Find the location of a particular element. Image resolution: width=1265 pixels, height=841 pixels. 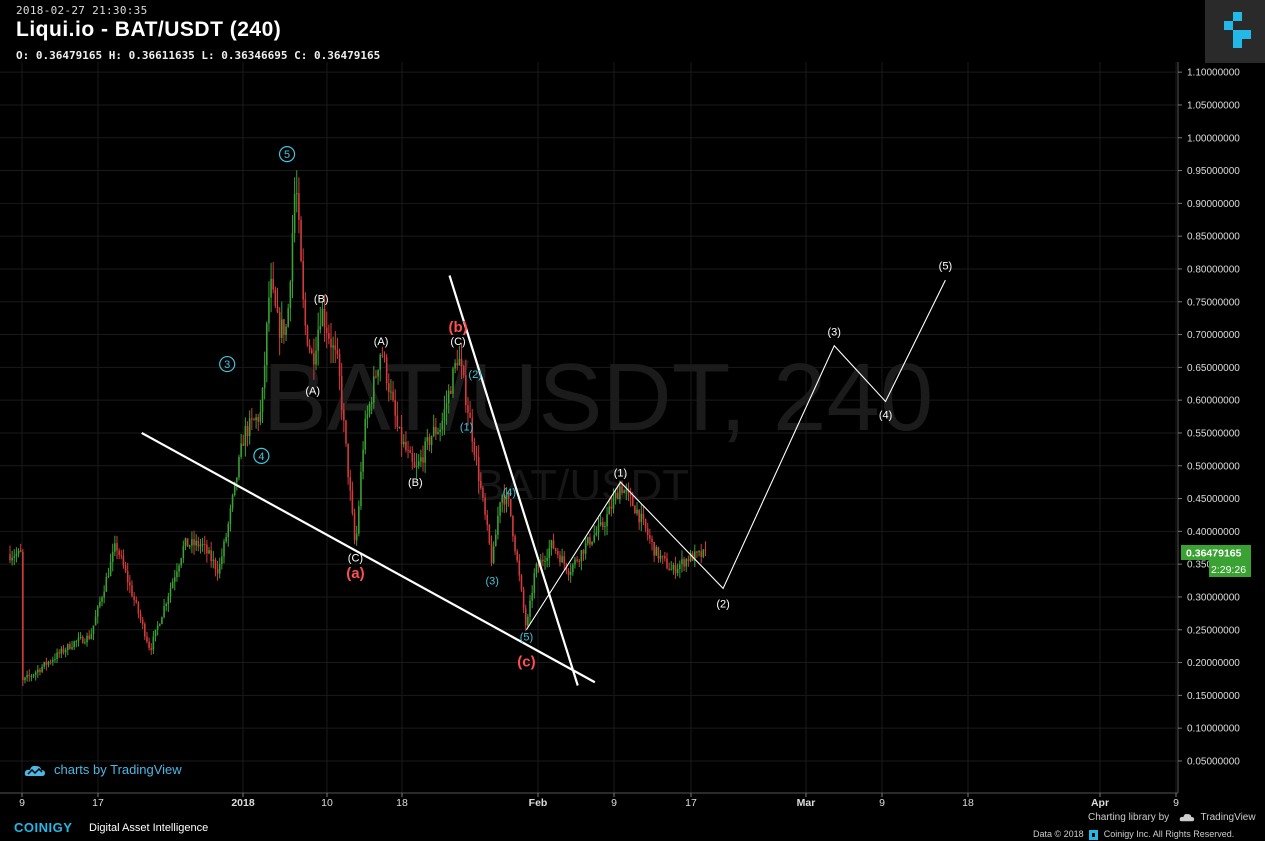

coinigy-small-icon is located at coordinates (1094, 834).